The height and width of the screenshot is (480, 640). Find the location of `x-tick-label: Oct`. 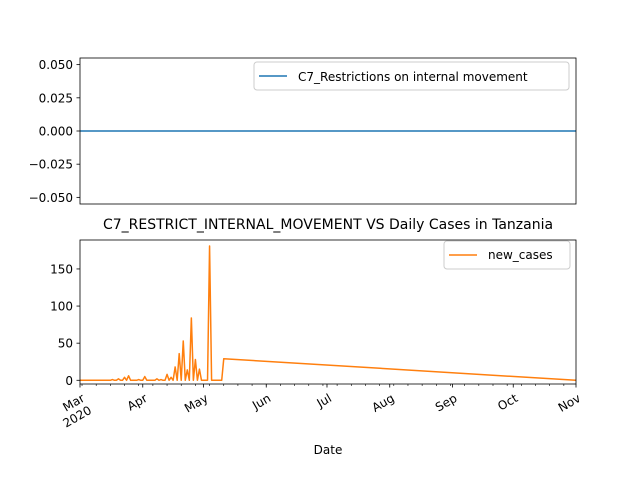

x-tick-label: Oct is located at coordinates (507, 402).